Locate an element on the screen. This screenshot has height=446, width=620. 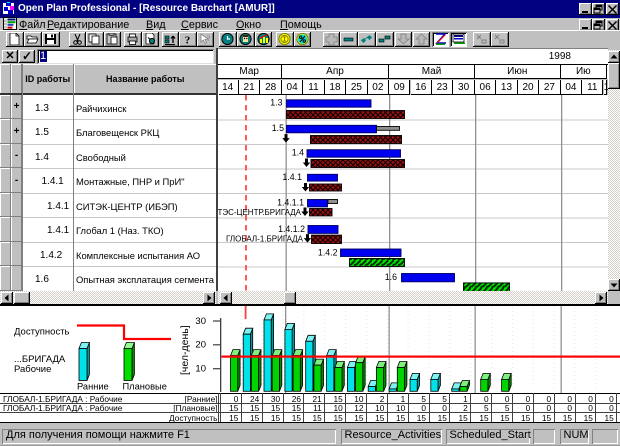
svg-text: Ранние is located at coordinates (93, 387).